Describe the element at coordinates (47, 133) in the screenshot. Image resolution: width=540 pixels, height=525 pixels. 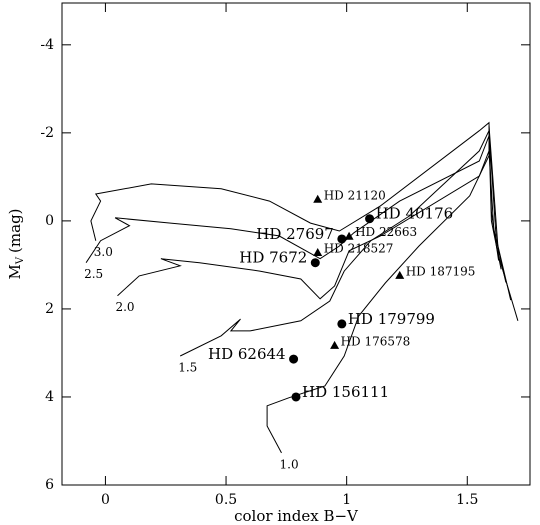
I see `y-tick-label: -2` at that location.